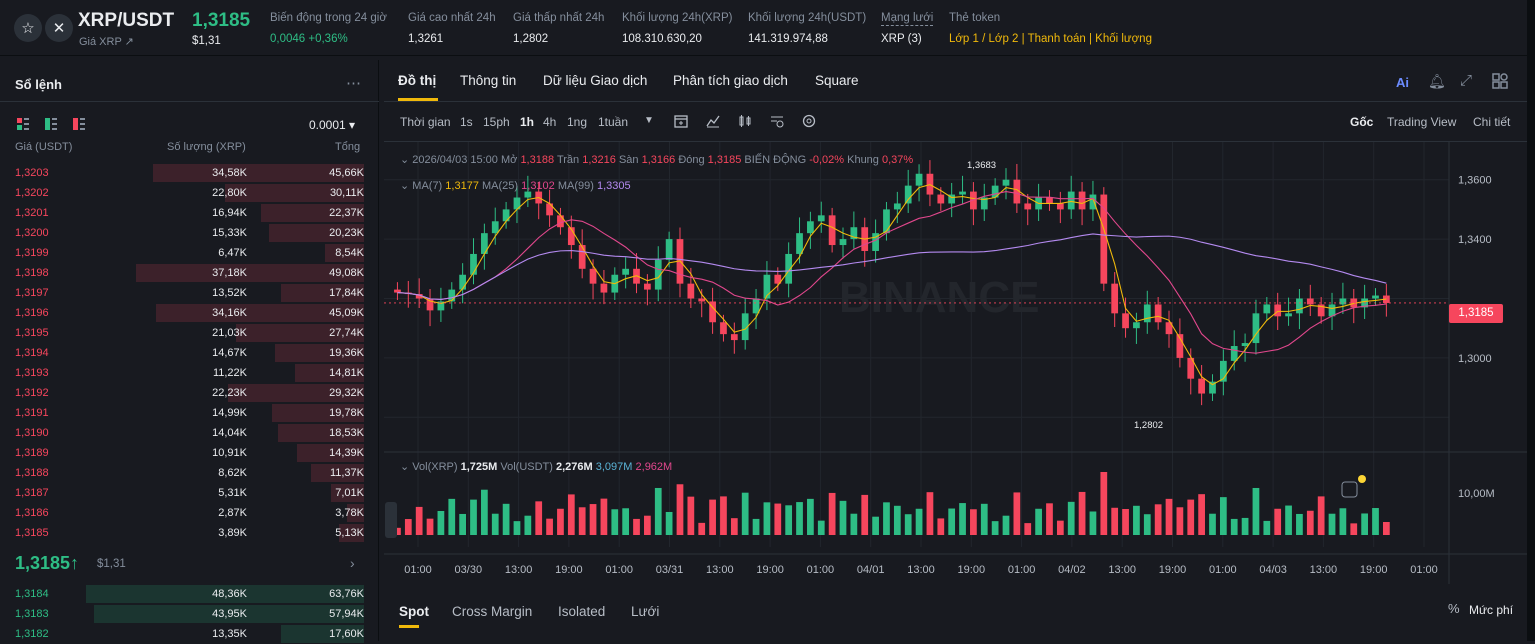 Image resolution: width=1535 pixels, height=644 pixels. I want to click on fee-link: Mức phí, so click(1491, 610).